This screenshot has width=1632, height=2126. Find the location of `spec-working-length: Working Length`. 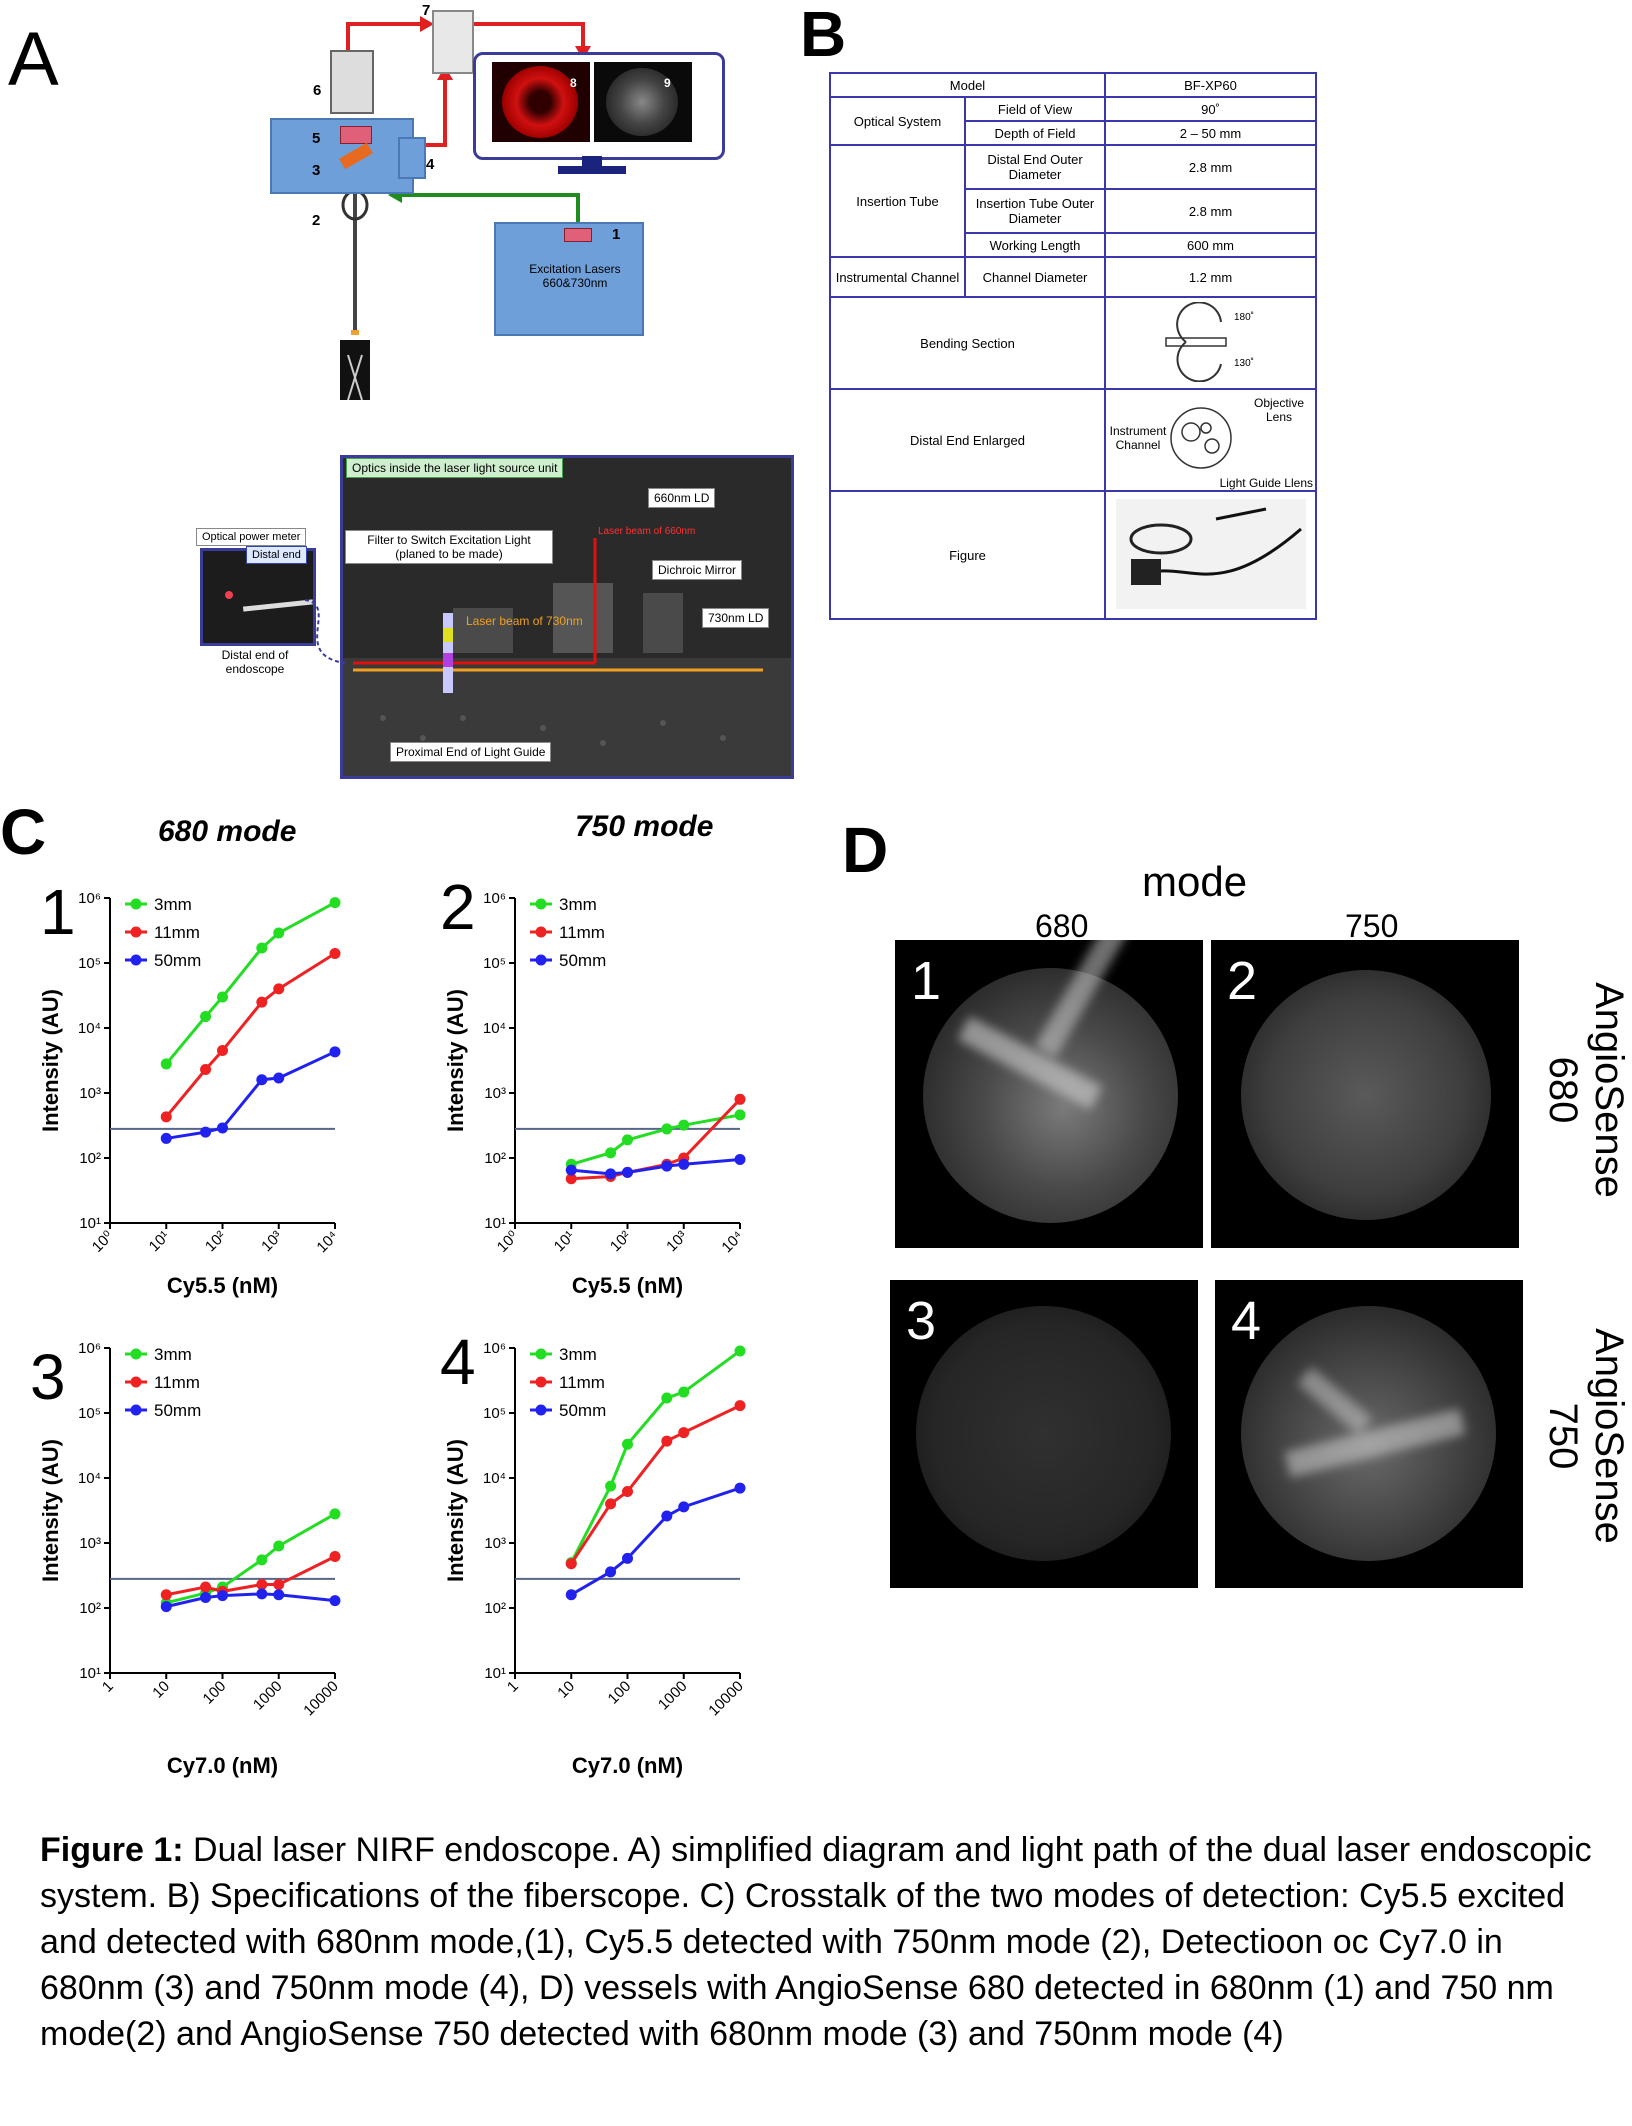

spec-working-length: Working Length is located at coordinates (1035, 245).